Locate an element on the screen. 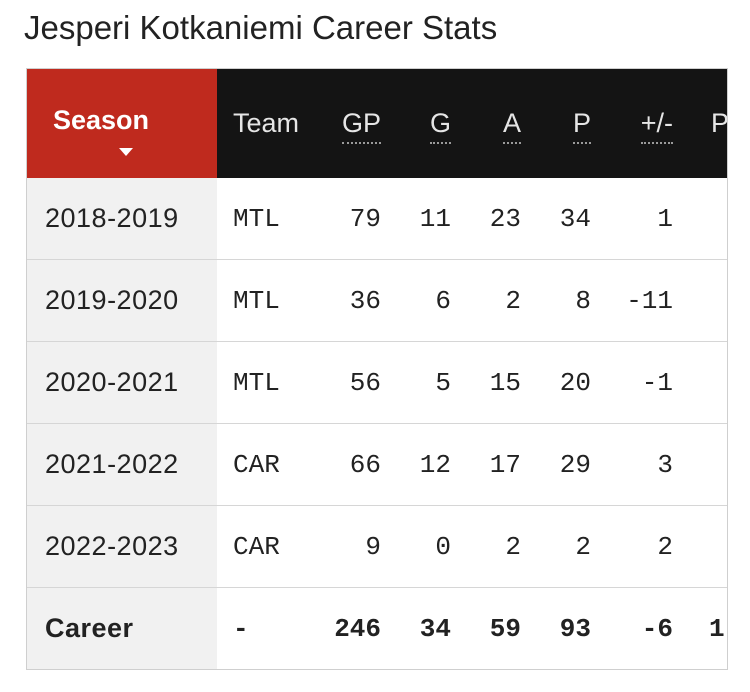 The image size is (750, 692). table-row: 2019-2020 MTL 36 6 2 8 -11 is located at coordinates (377, 300).